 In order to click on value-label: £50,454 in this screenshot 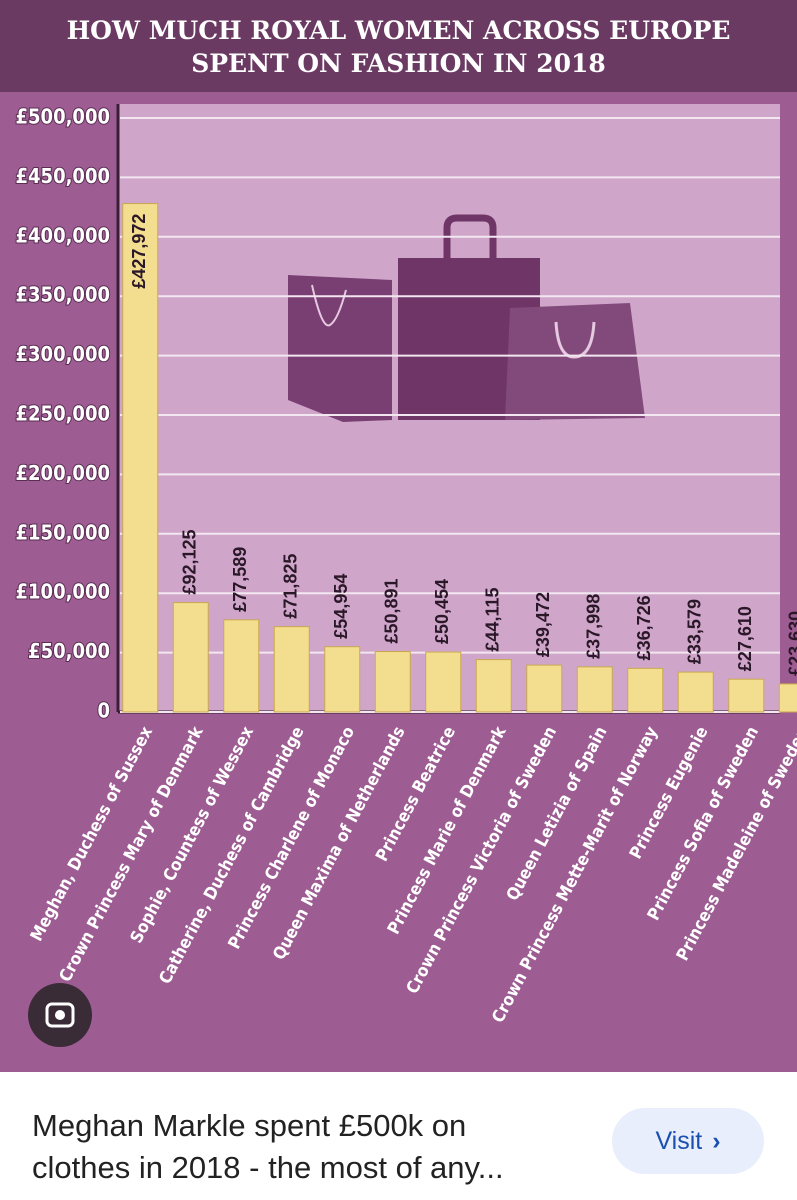, I will do `click(442, 611)`.